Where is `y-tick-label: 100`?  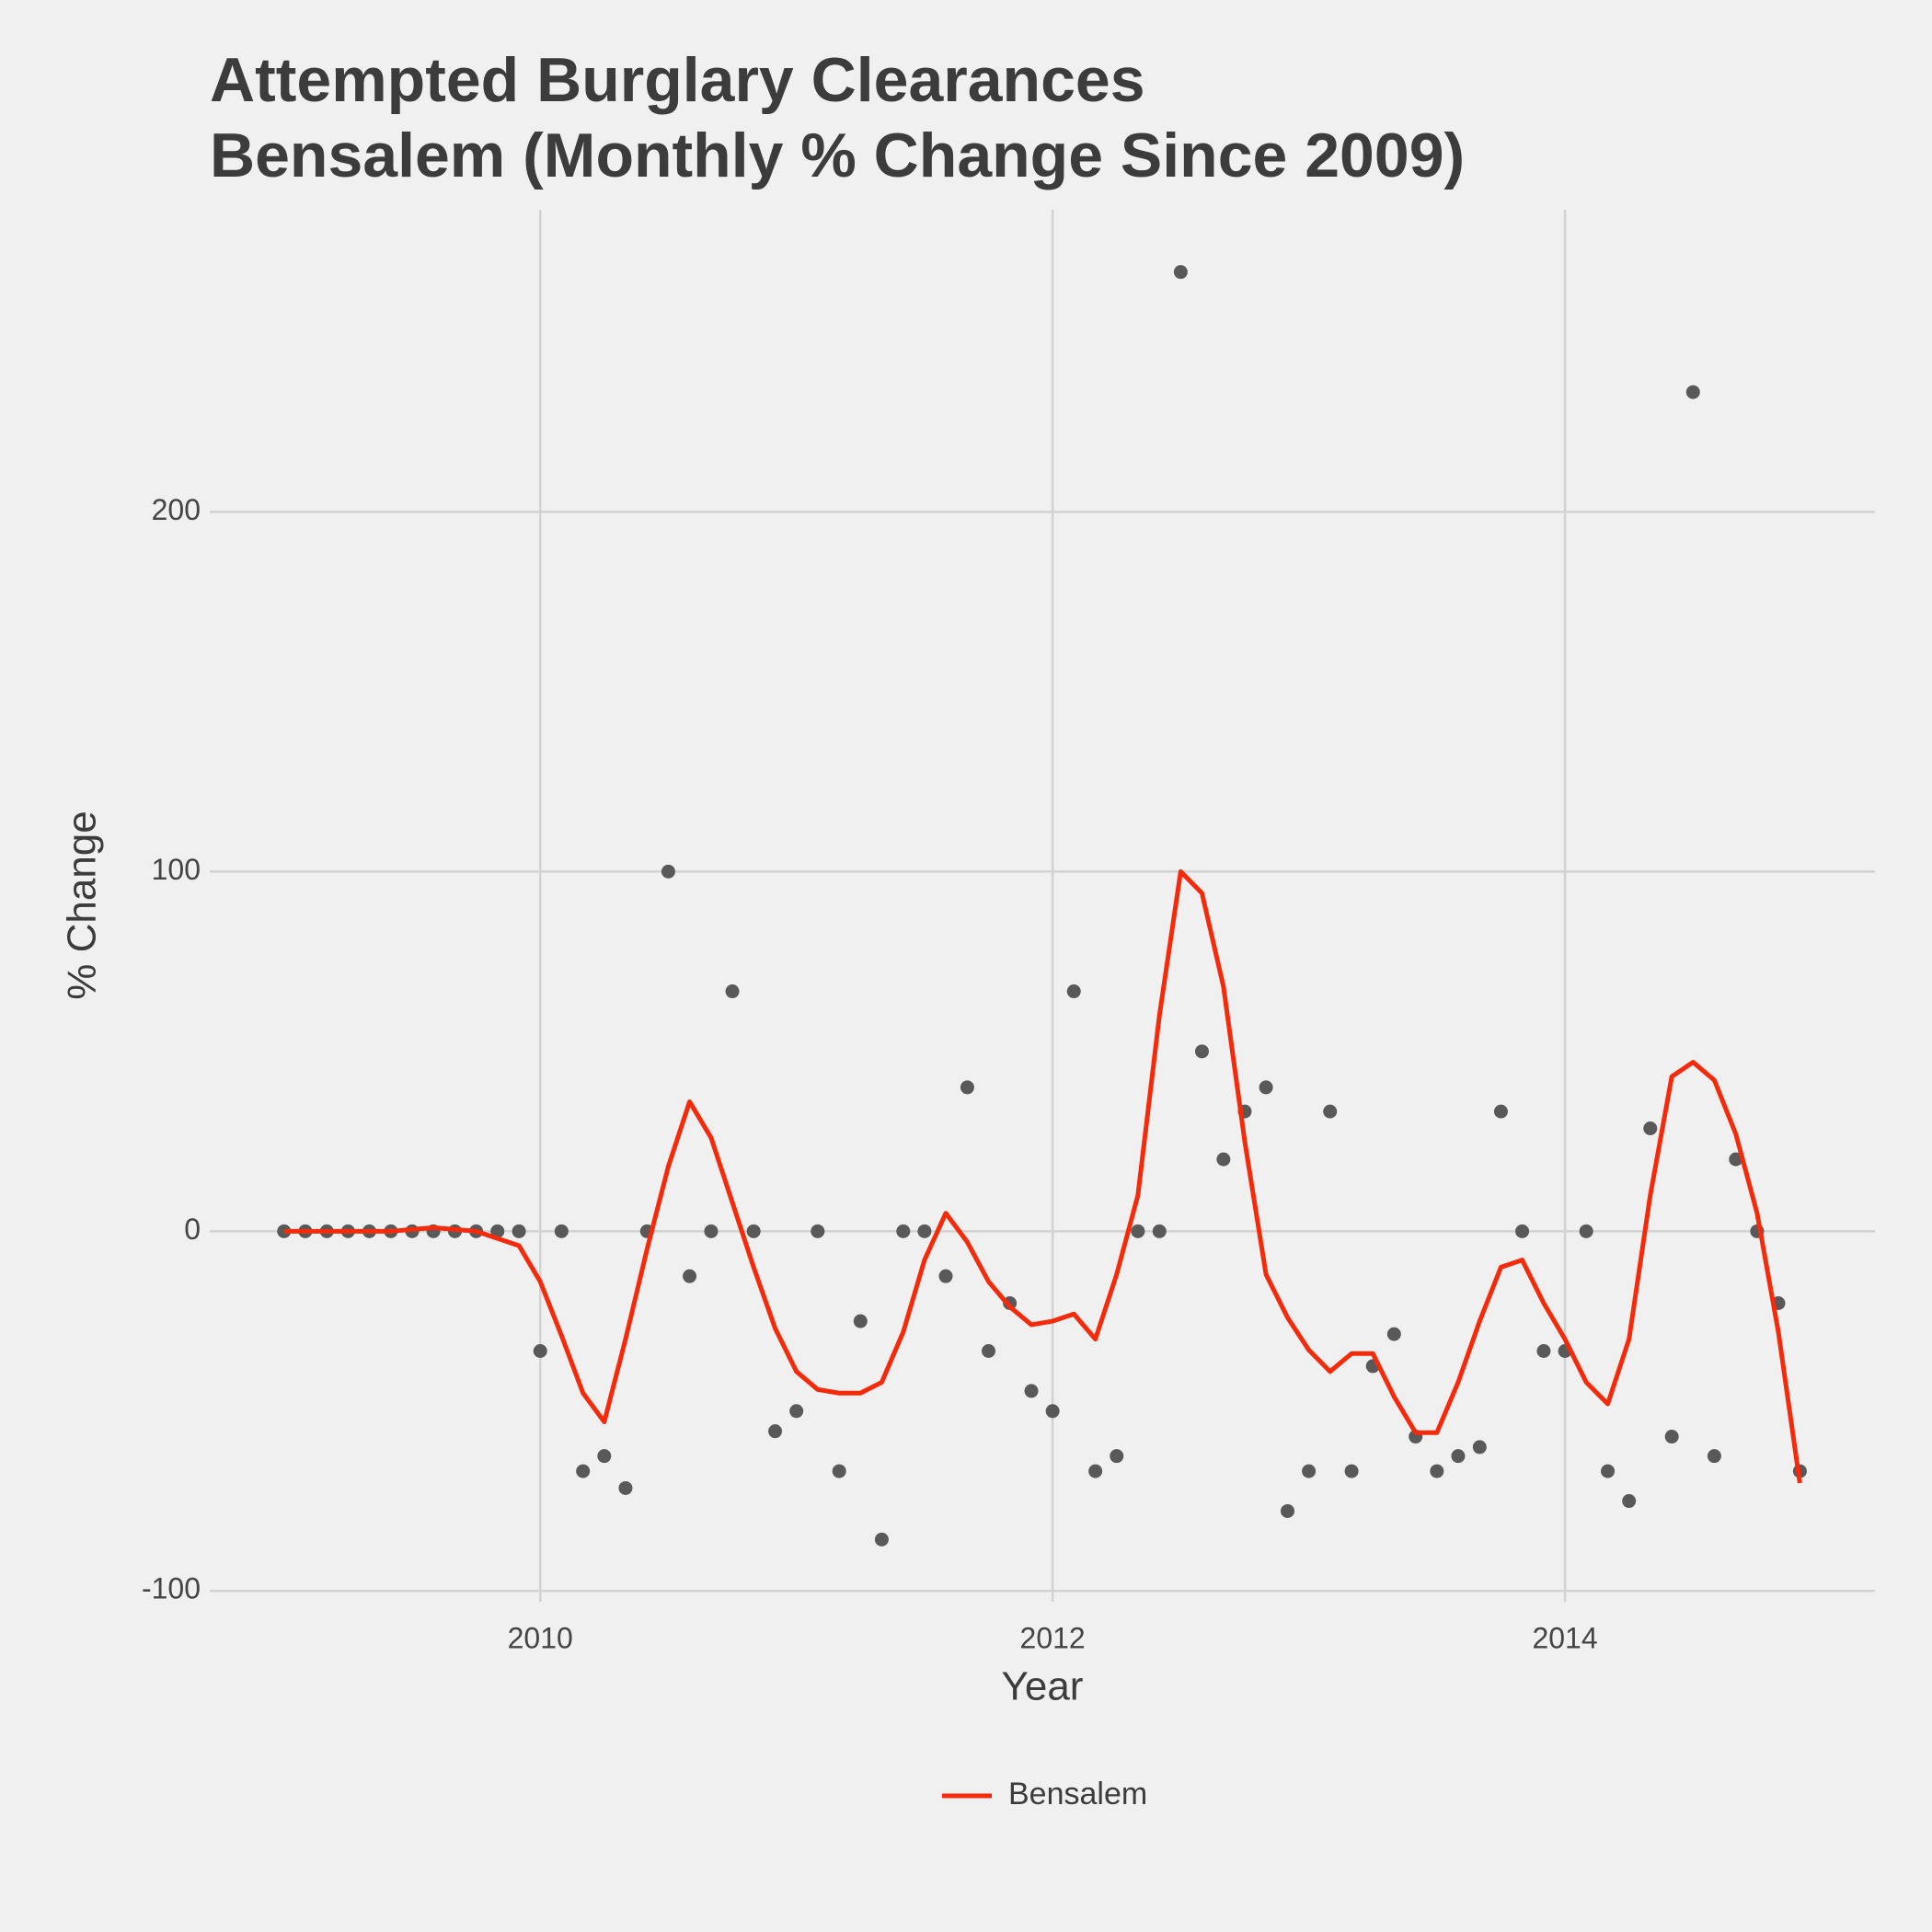
y-tick-label: 100 is located at coordinates (176, 869).